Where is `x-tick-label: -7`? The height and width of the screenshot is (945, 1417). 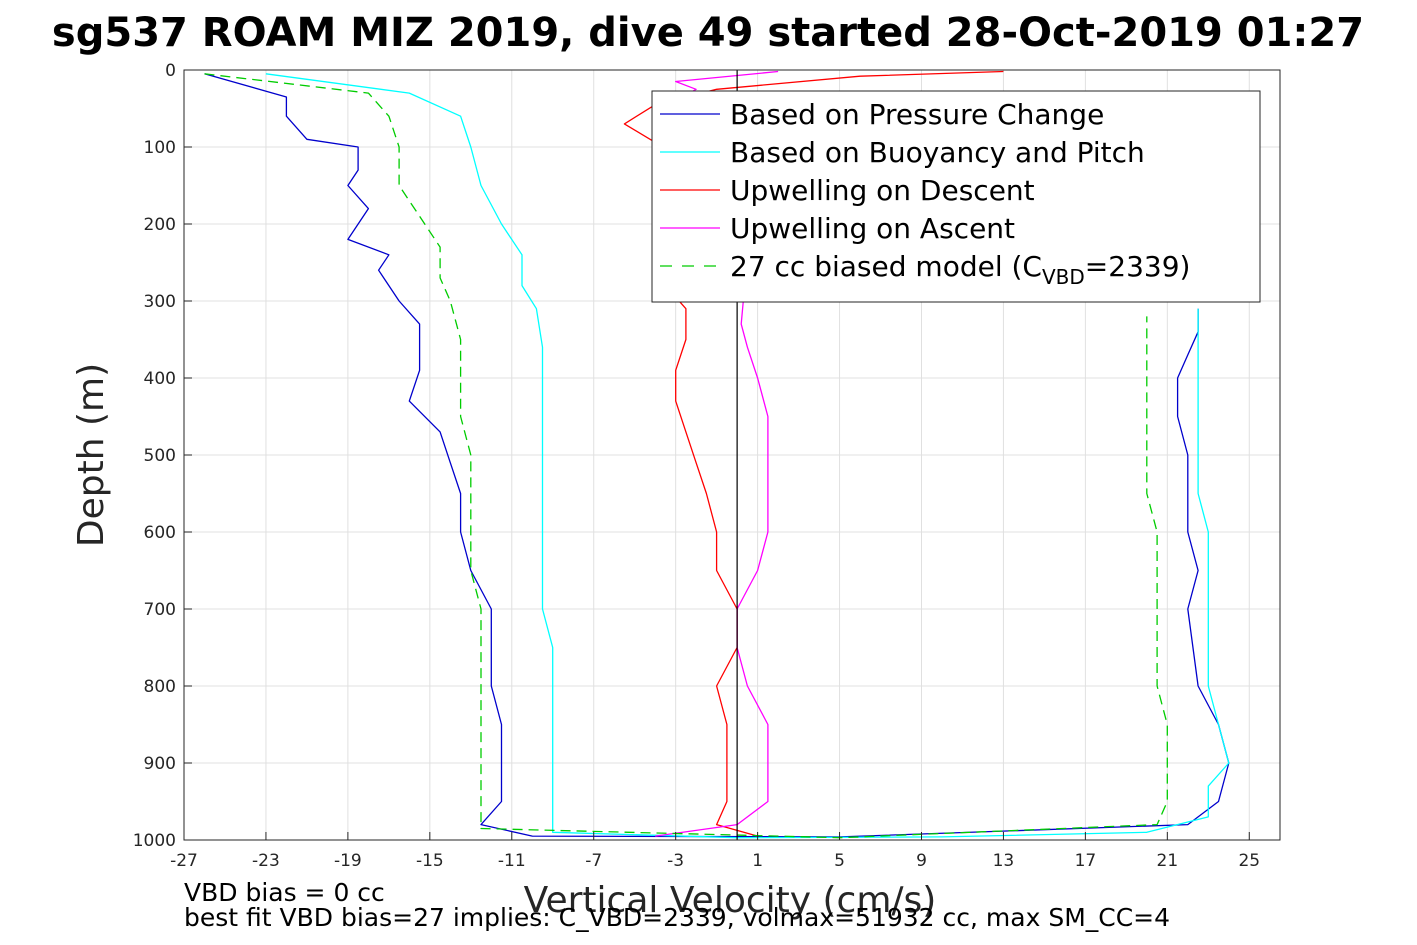 x-tick-label: -7 is located at coordinates (593, 861).